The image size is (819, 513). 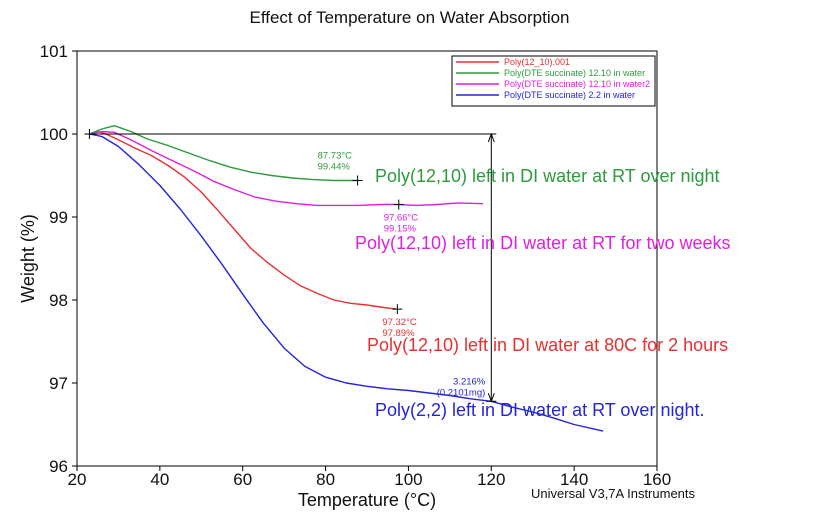 I want to click on marker-label: 97.32°C, so click(x=399, y=322).